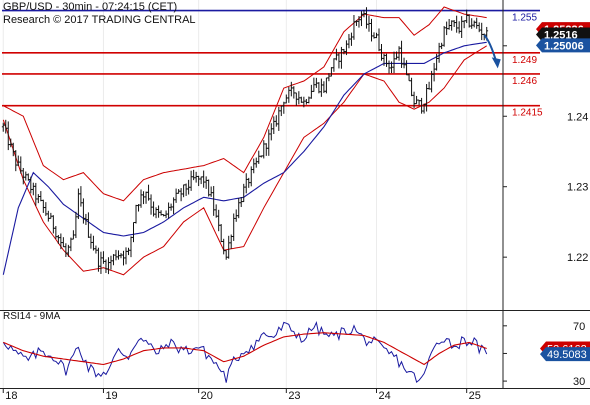 The height and width of the screenshot is (405, 590). What do you see at coordinates (492, 51) in the screenshot?
I see `arrow-layer` at bounding box center [492, 51].